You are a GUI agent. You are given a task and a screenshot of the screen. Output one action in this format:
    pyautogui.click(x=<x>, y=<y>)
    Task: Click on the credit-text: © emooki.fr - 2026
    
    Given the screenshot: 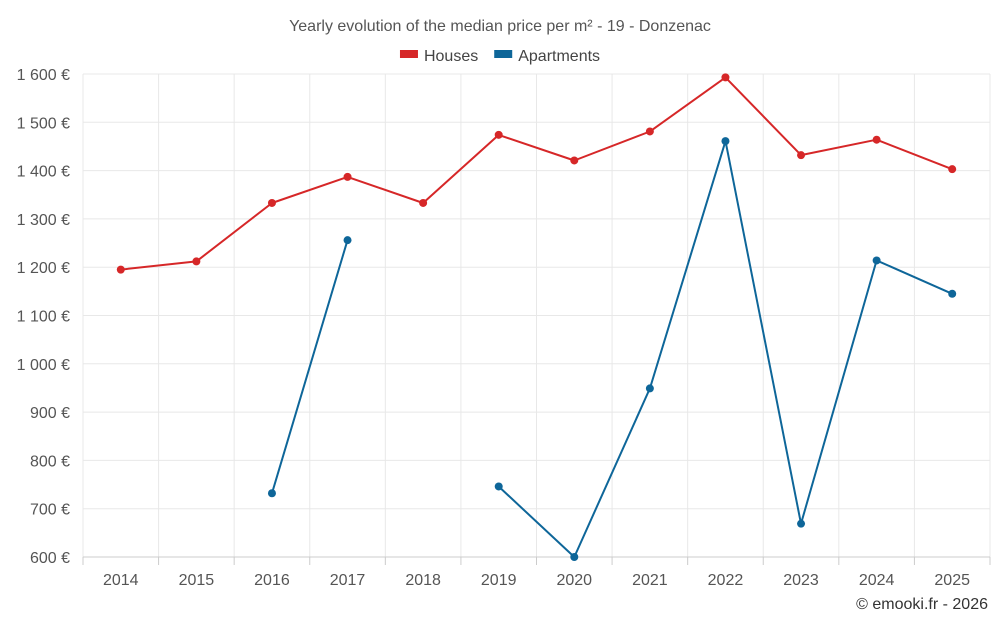 What is the action you would take?
    pyautogui.click(x=922, y=604)
    